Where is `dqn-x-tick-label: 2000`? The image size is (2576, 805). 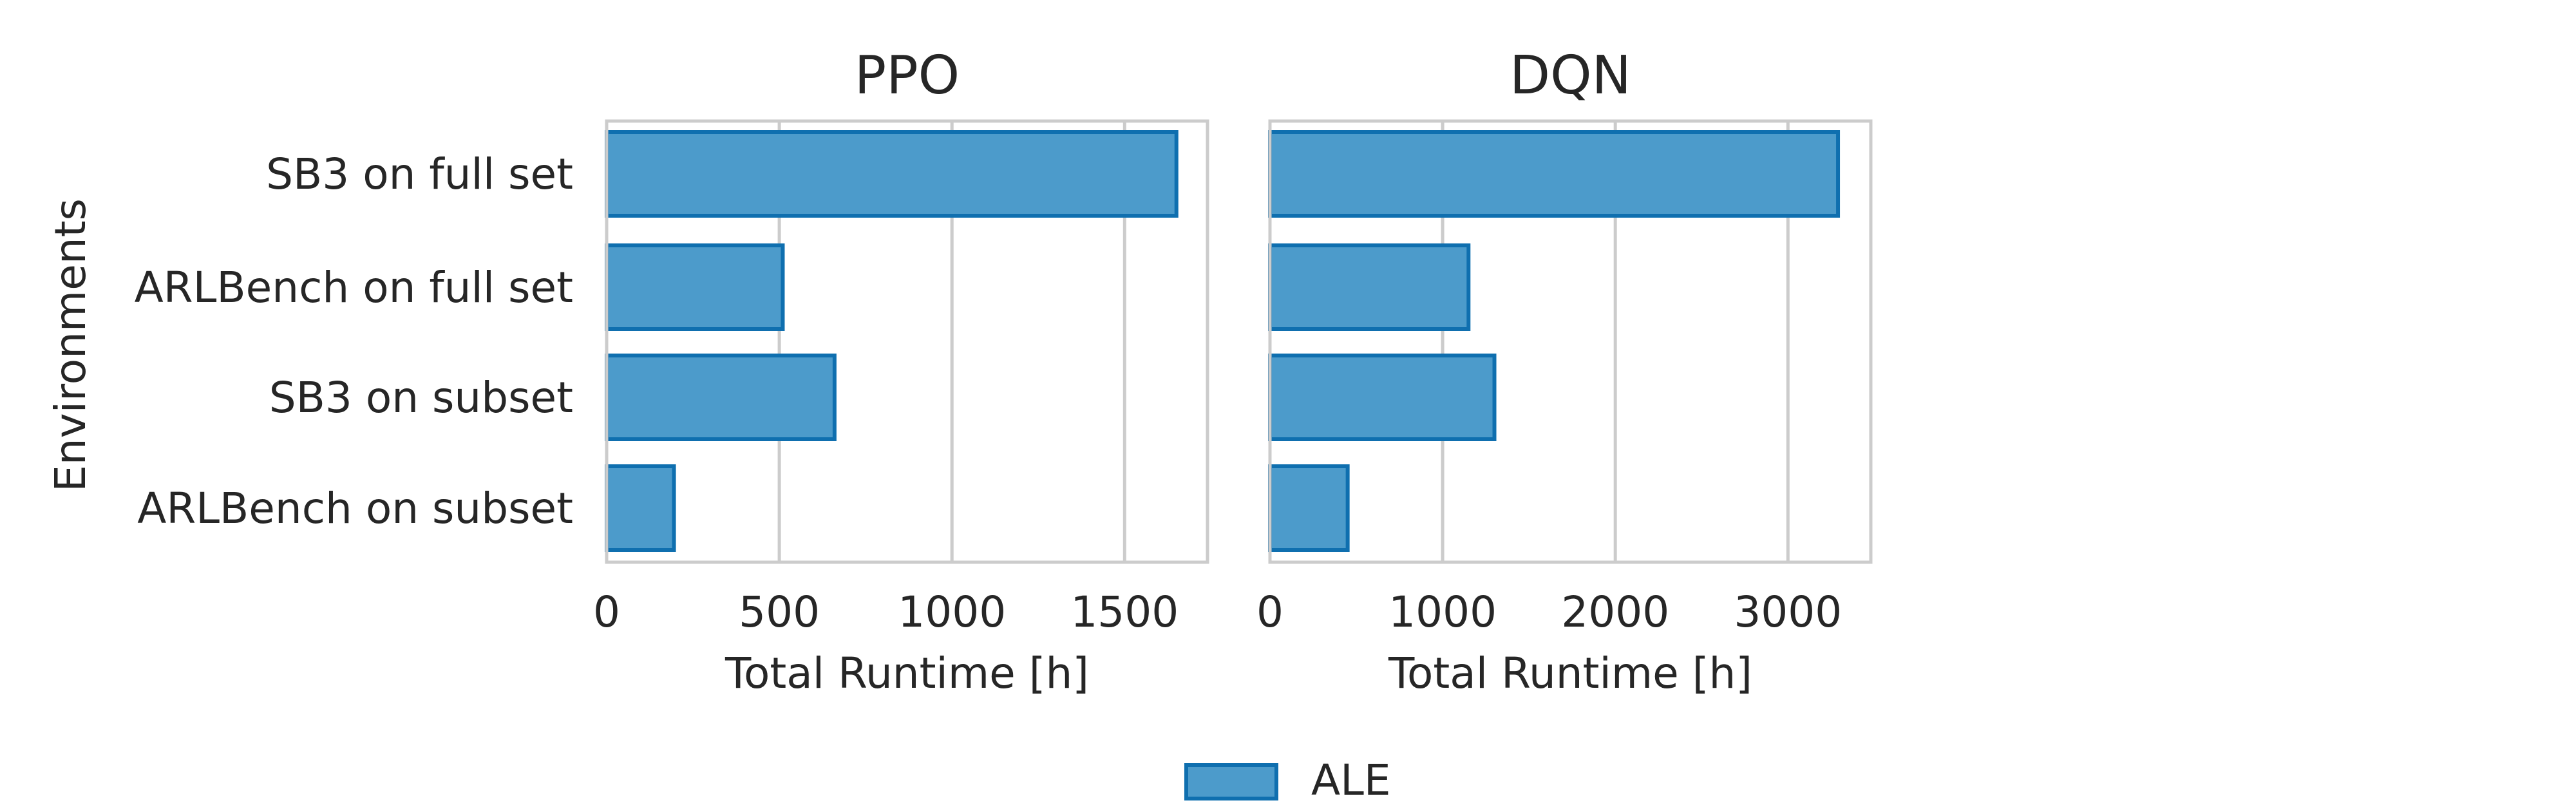
dqn-x-tick-label: 2000 is located at coordinates (1615, 612).